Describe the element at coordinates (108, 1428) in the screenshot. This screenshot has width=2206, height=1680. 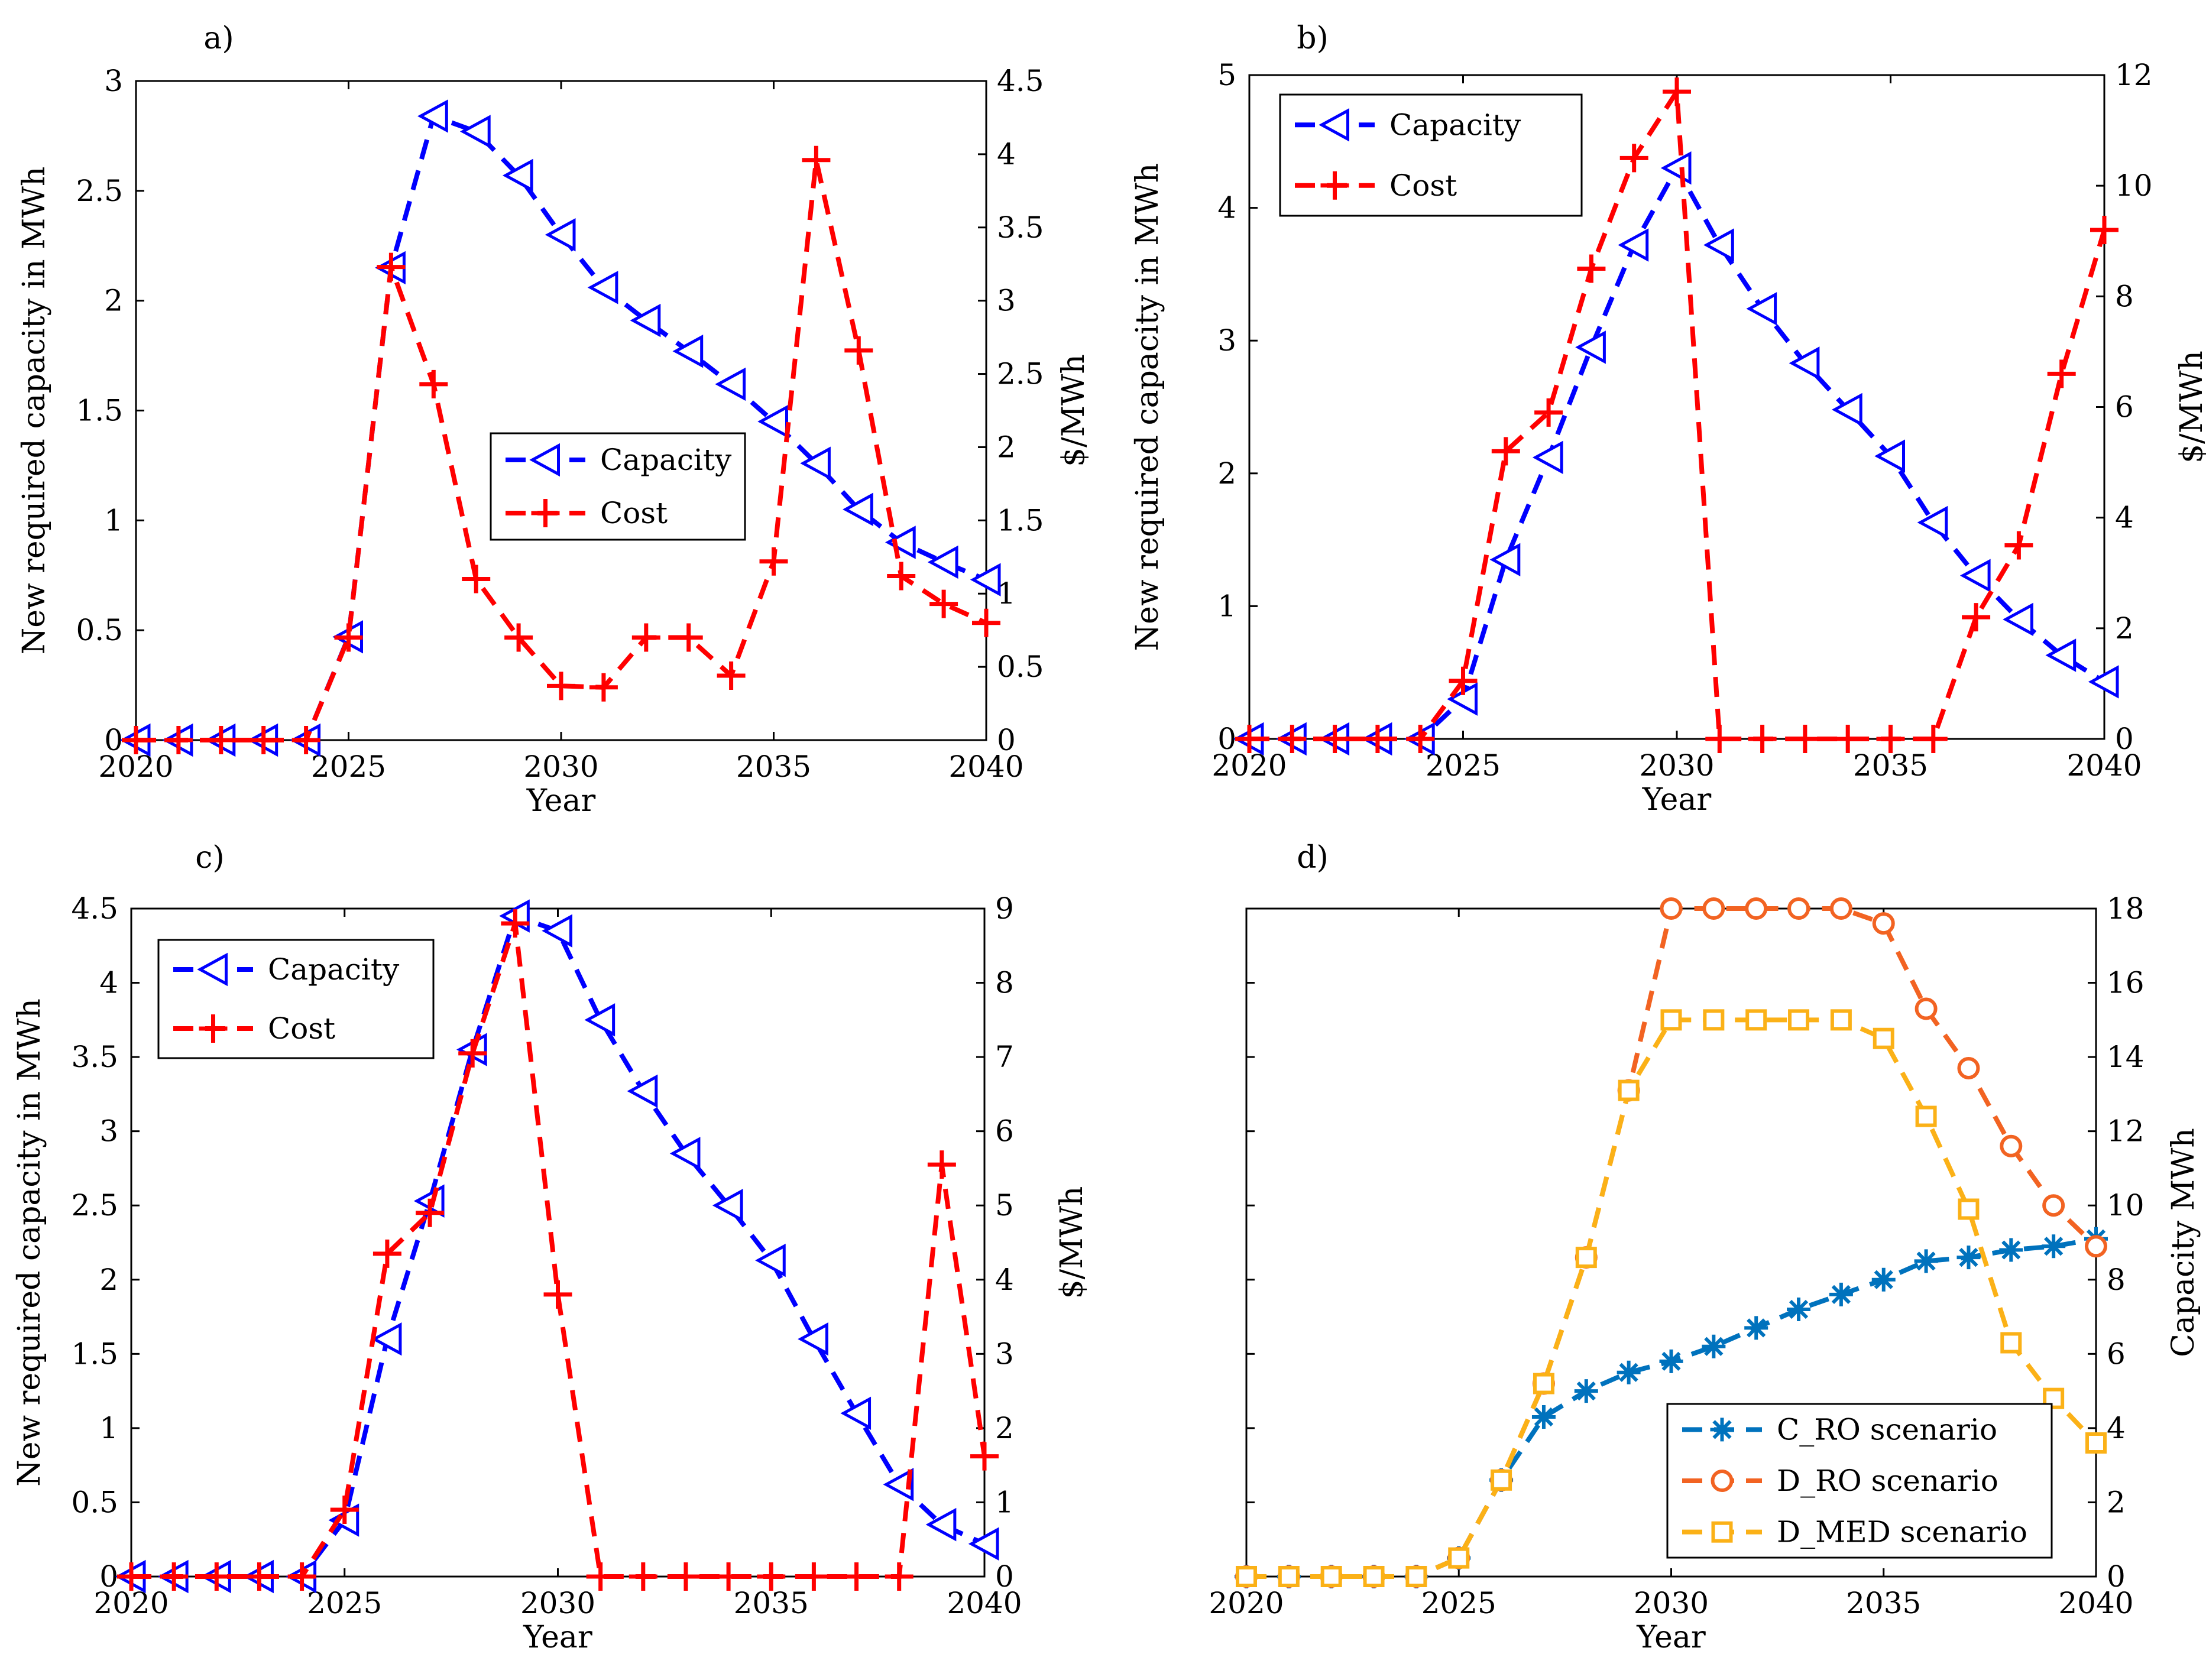
I see `y-left-tick-label: 1` at that location.